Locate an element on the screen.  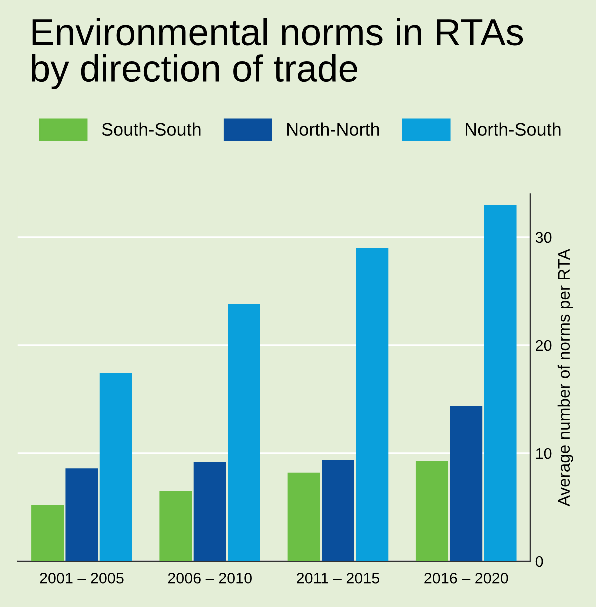
legend-label: South-South is located at coordinates (151, 129).